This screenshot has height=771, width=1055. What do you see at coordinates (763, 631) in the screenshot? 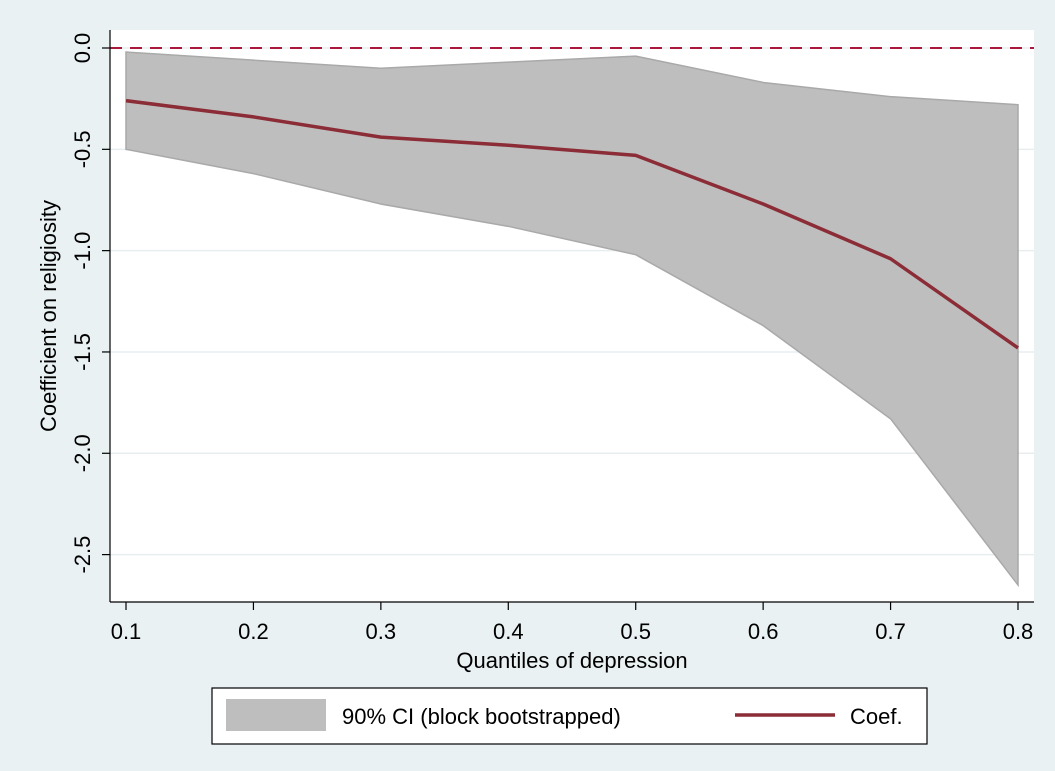
I see `x-tick-label: 0.6` at bounding box center [763, 631].